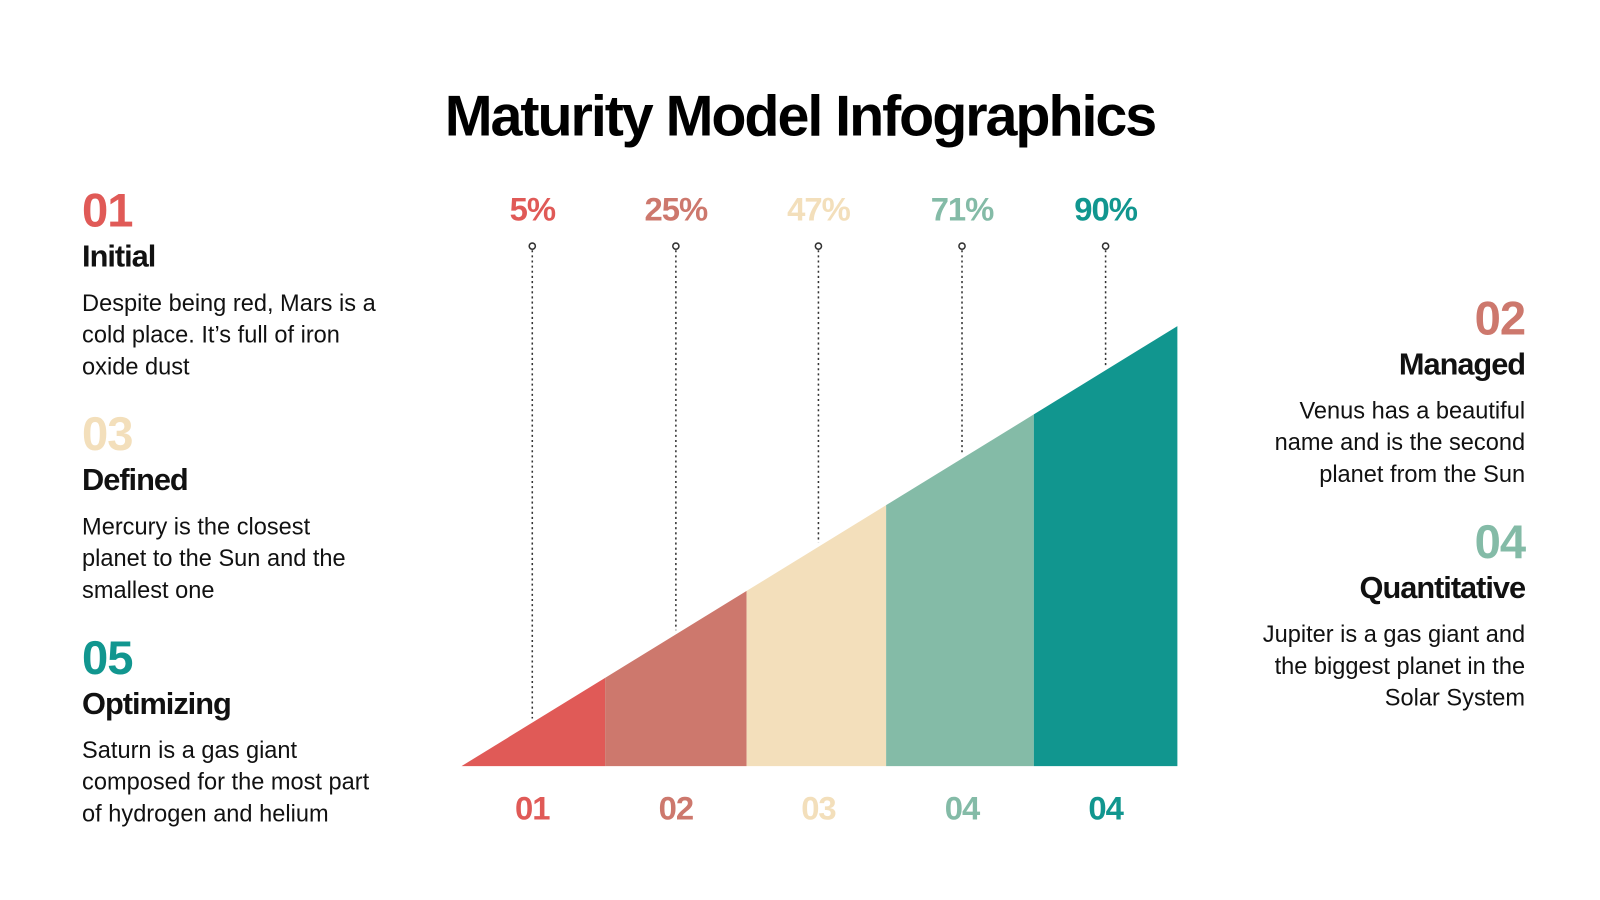 The width and height of the screenshot is (1600, 900). Describe the element at coordinates (107, 434) in the screenshot. I see `level-number: 03` at that location.